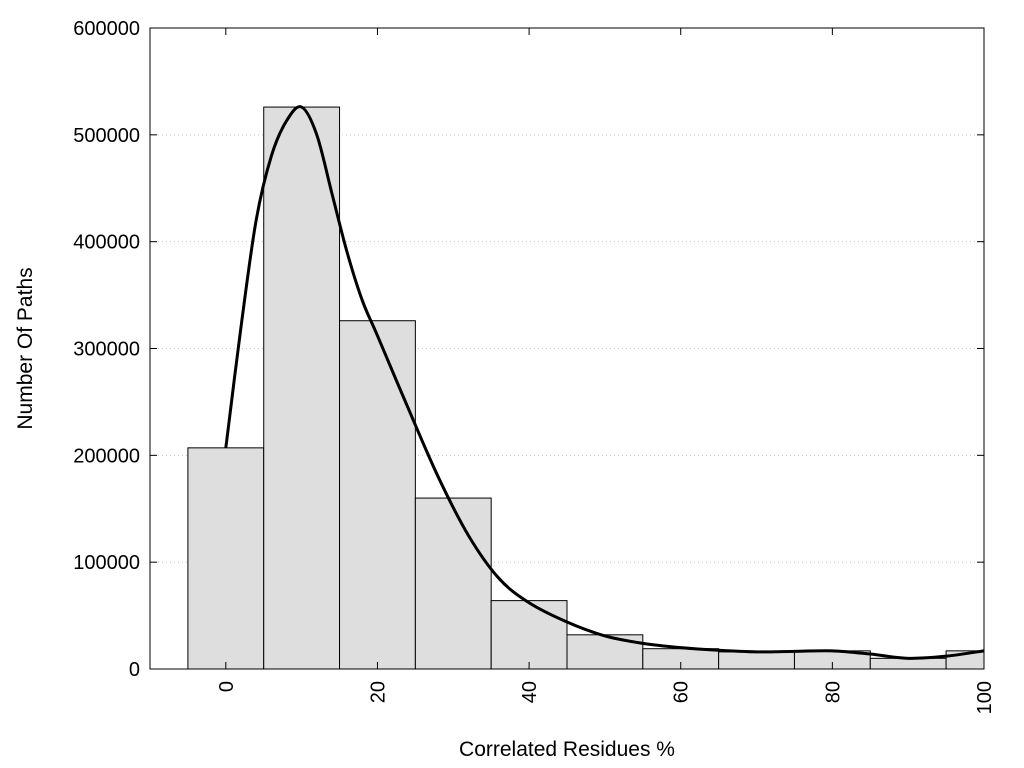  I want to click on y-tick-label: 200000, so click(106, 456).